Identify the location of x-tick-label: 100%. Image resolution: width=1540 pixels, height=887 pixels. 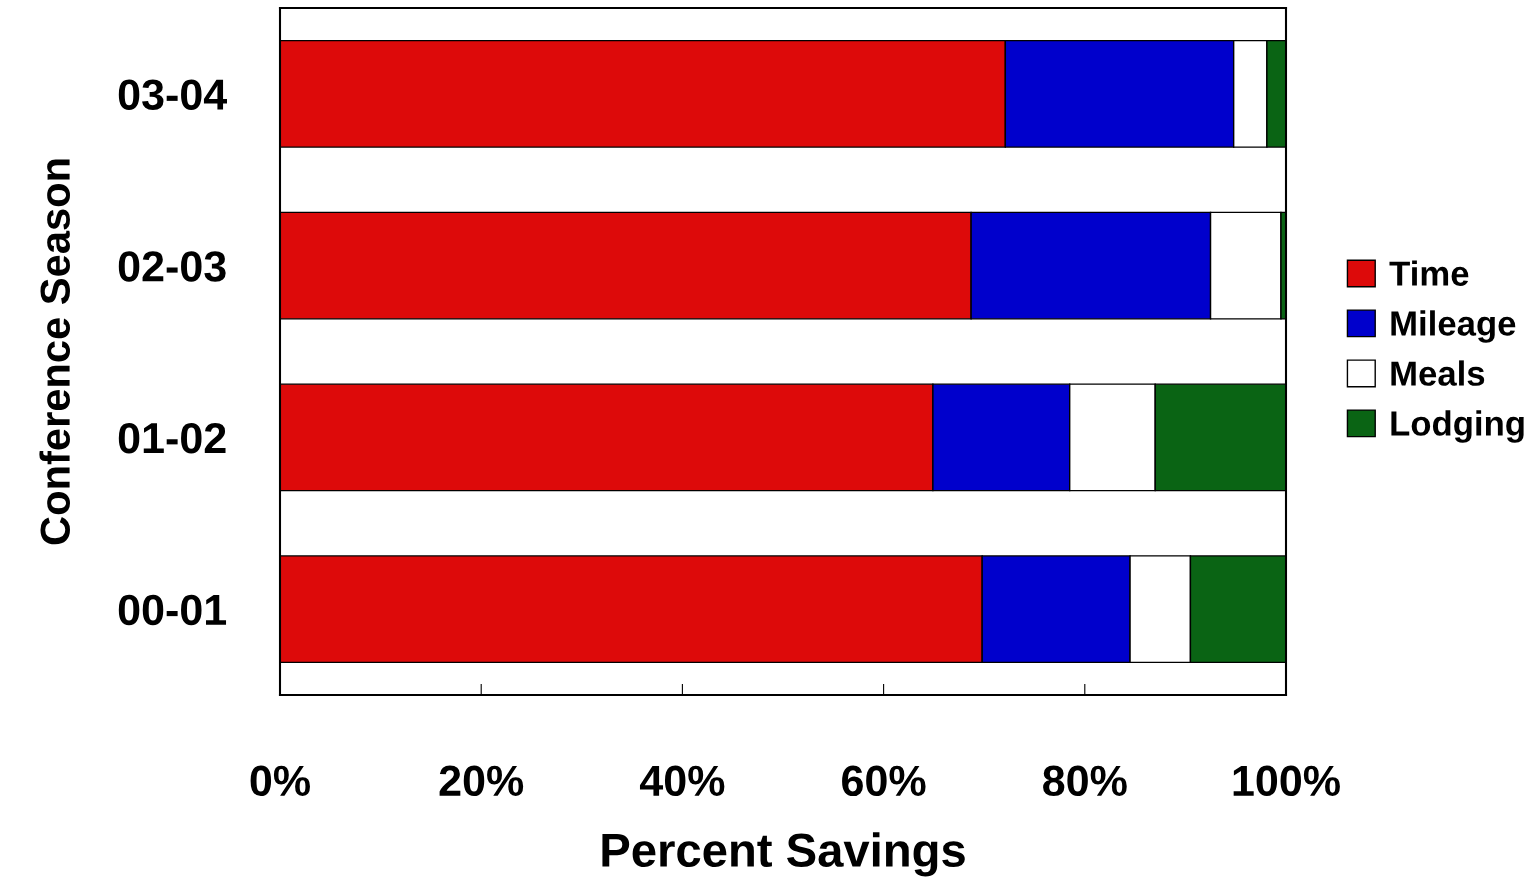
(1286, 781).